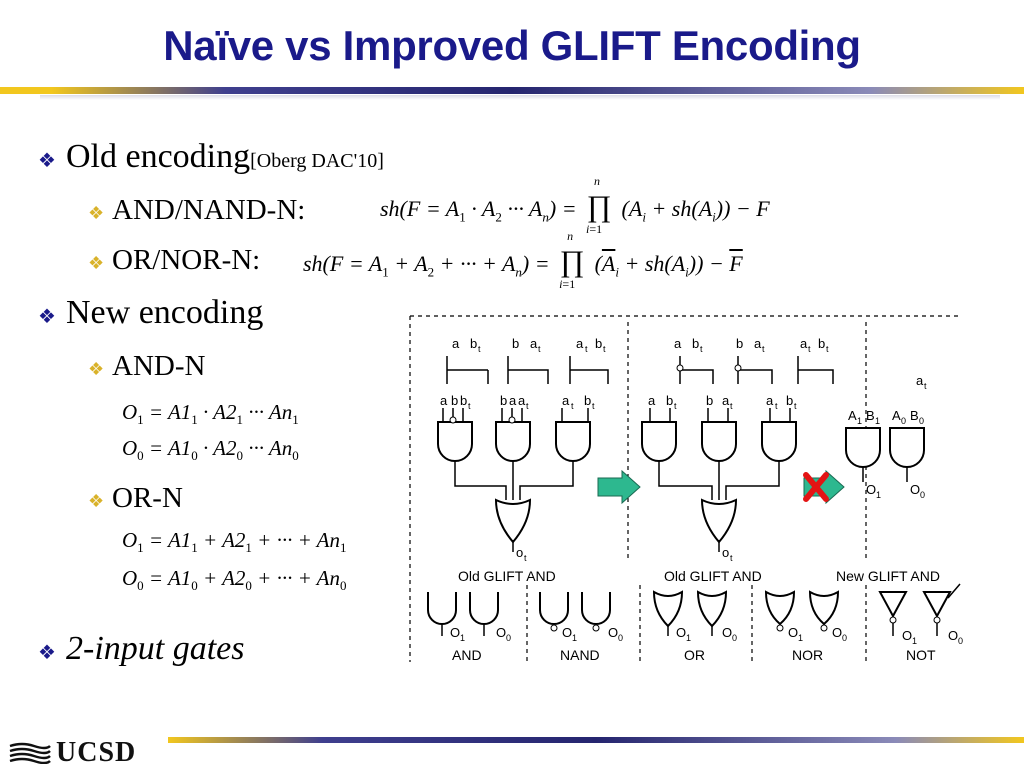 This screenshot has height=768, width=1024. What do you see at coordinates (512, 90) in the screenshot?
I see `title-divider` at bounding box center [512, 90].